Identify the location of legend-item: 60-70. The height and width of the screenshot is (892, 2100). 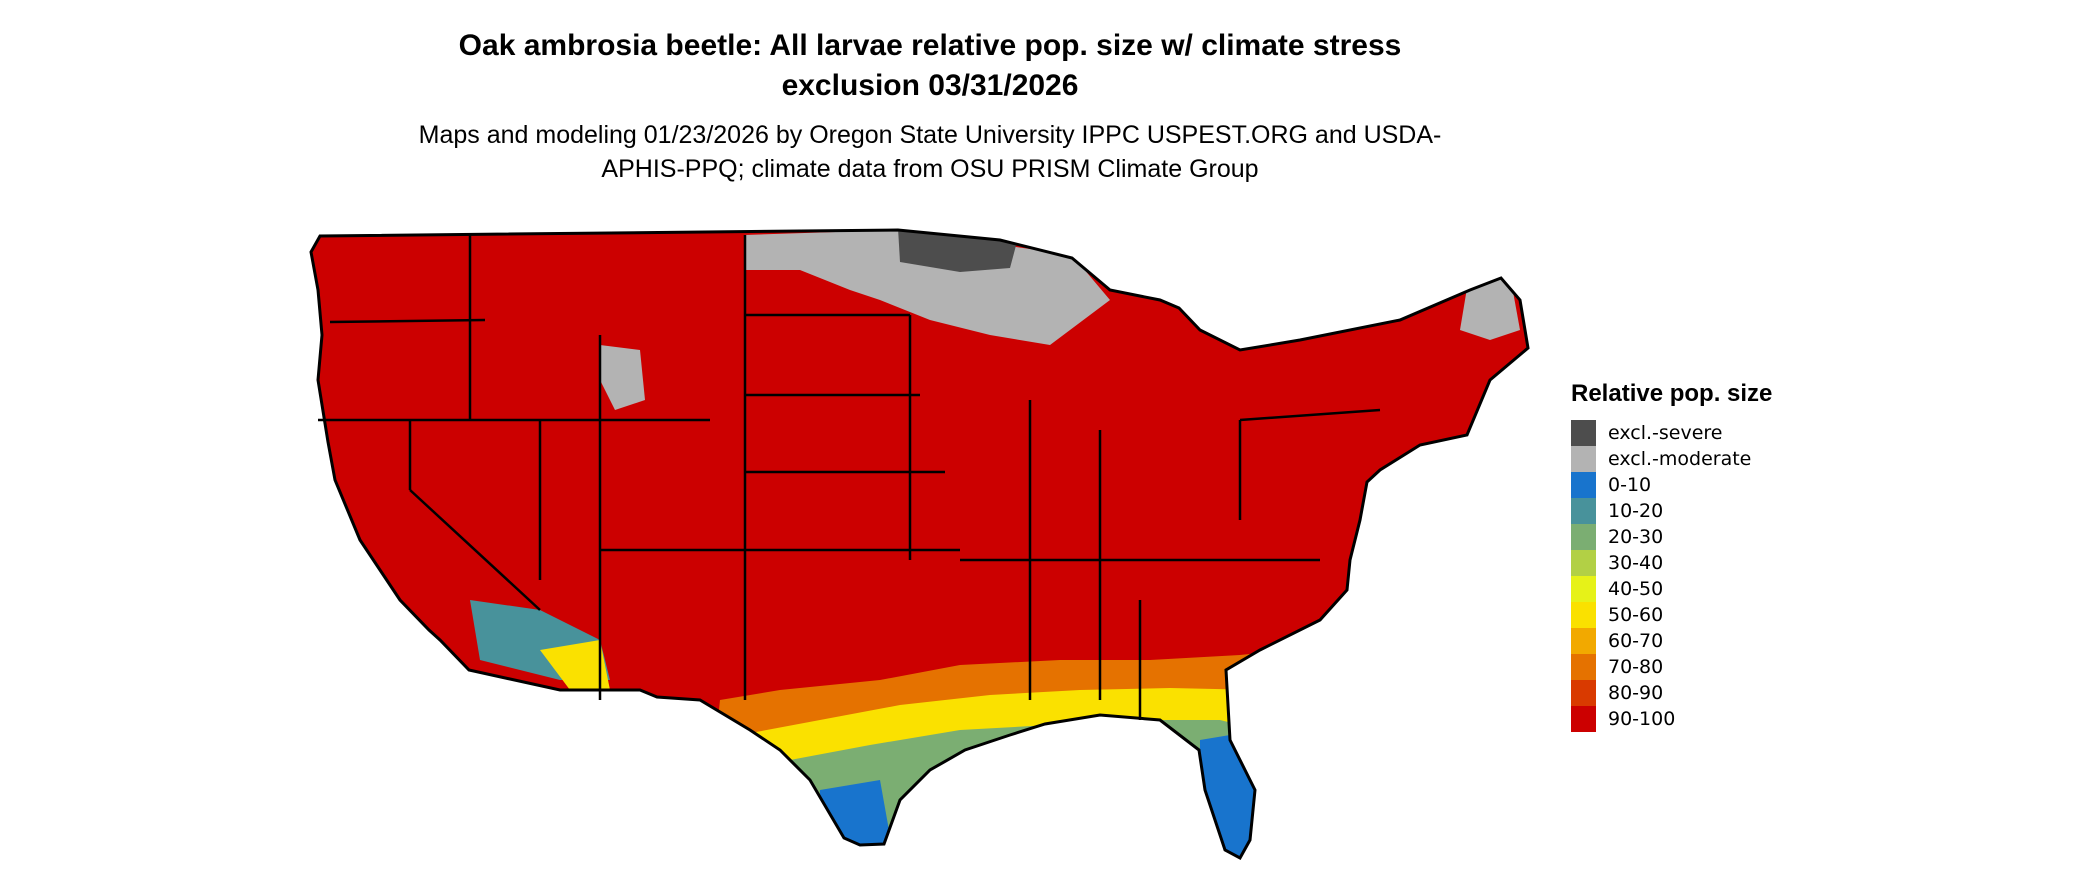
(1671, 641).